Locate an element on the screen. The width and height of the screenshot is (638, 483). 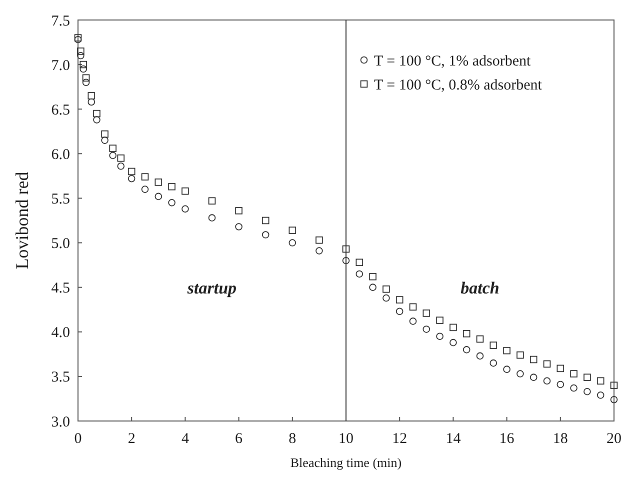
annotation: batch is located at coordinates (480, 288).